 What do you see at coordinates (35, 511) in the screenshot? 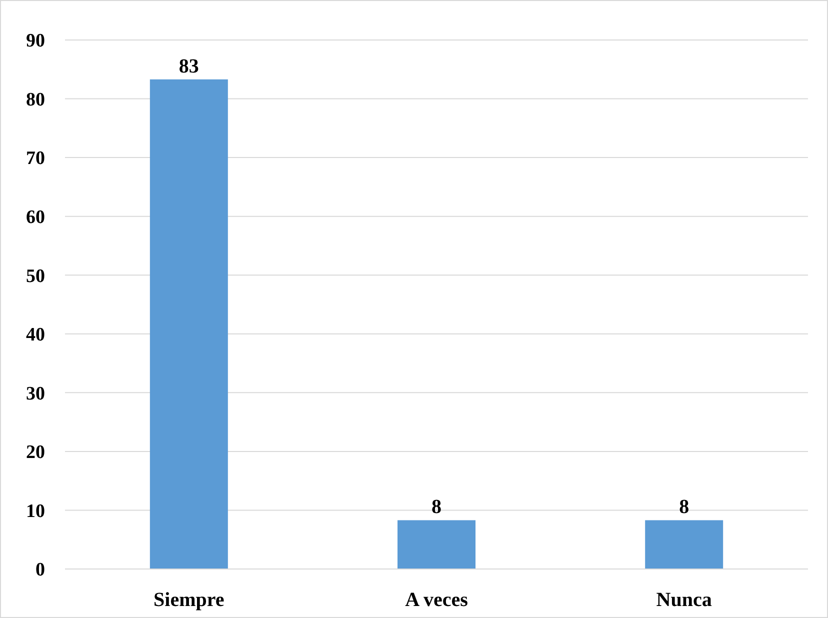
I see `y-tick-label: 10` at bounding box center [35, 511].